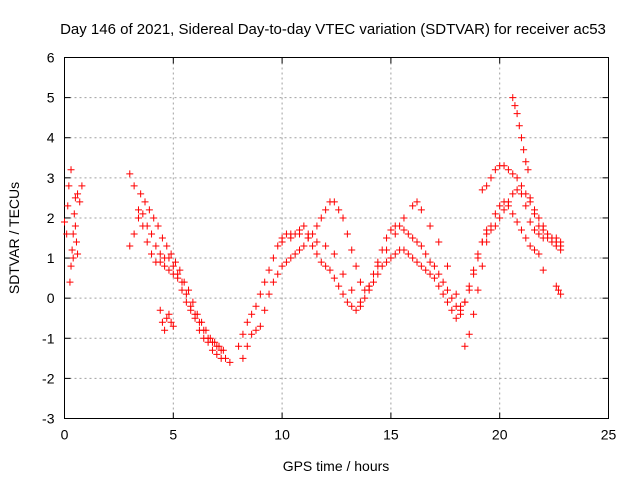 The height and width of the screenshot is (480, 640). I want to click on y-tick-label: 4, so click(51, 138).